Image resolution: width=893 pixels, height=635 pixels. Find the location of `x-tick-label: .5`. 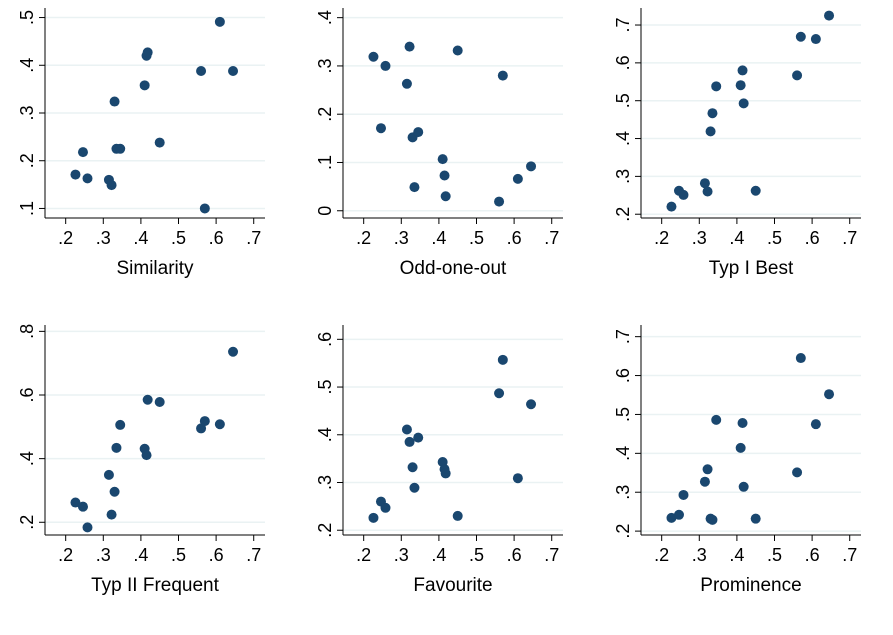

x-tick-label: .5 is located at coordinates (774, 555).